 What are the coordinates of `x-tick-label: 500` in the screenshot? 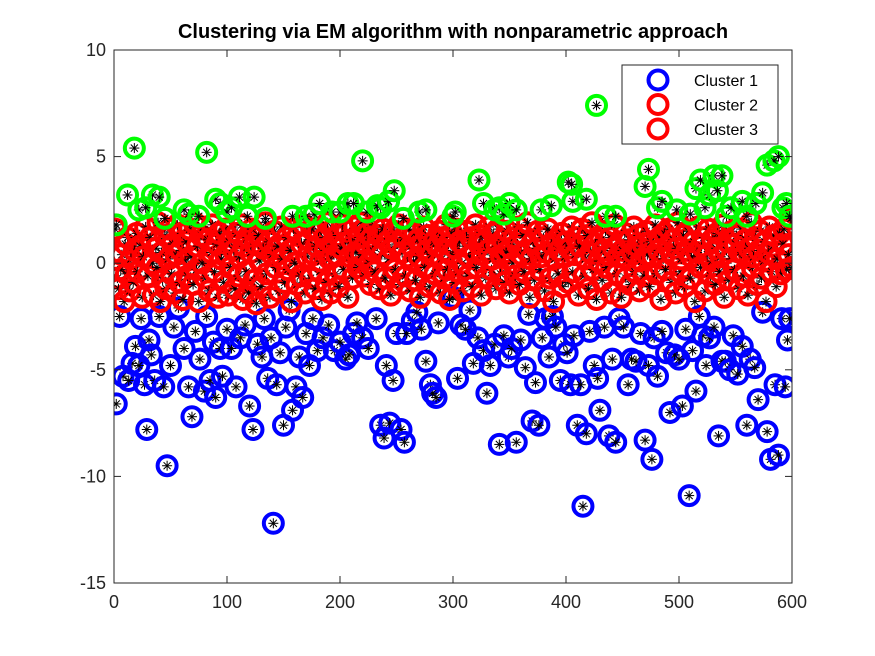 It's located at (679, 602).